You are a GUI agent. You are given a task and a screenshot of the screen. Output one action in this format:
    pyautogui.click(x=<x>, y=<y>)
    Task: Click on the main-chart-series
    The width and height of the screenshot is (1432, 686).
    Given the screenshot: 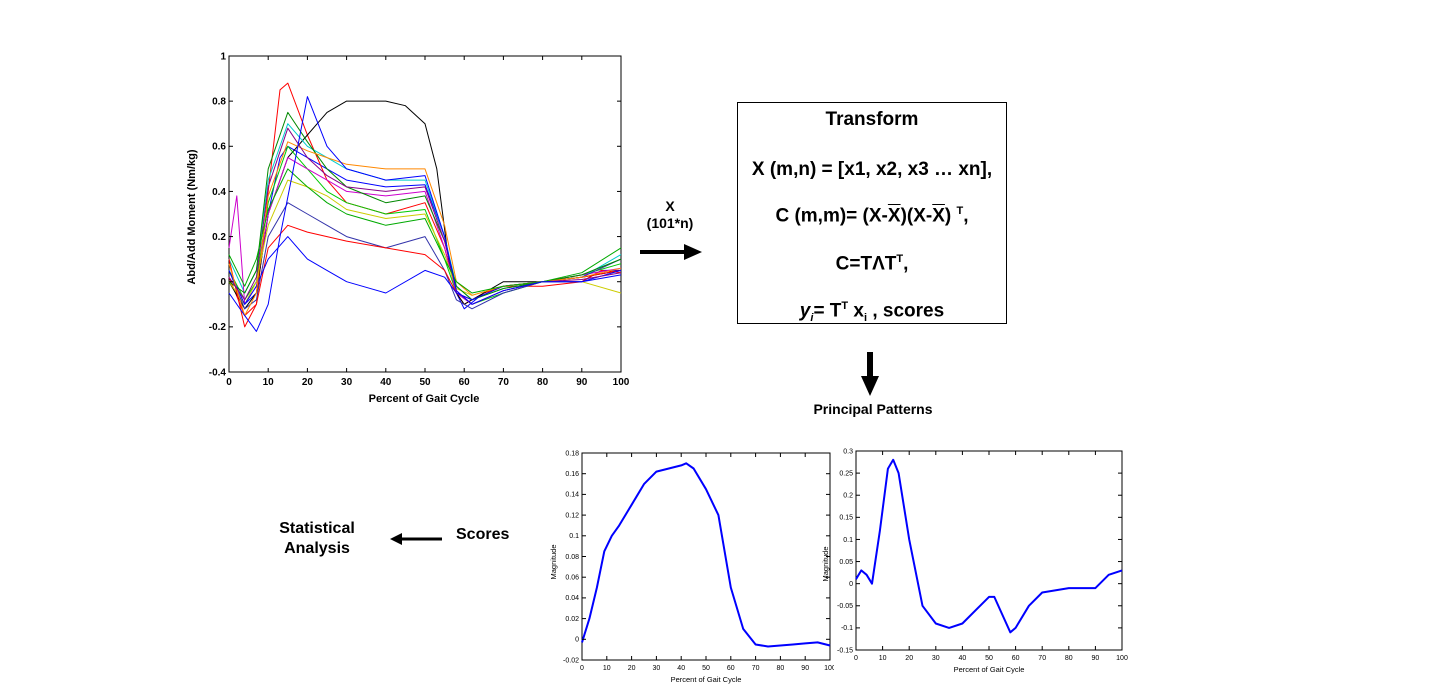 What is the action you would take?
    pyautogui.click(x=425, y=207)
    